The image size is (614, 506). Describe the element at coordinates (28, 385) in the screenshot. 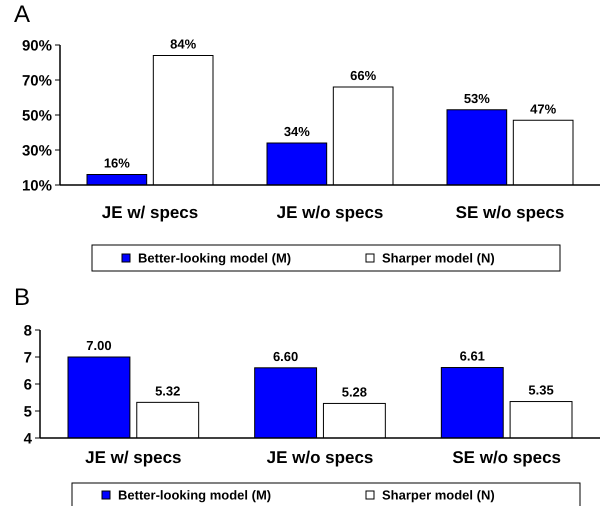

I see `y-tick-label: 6` at that location.